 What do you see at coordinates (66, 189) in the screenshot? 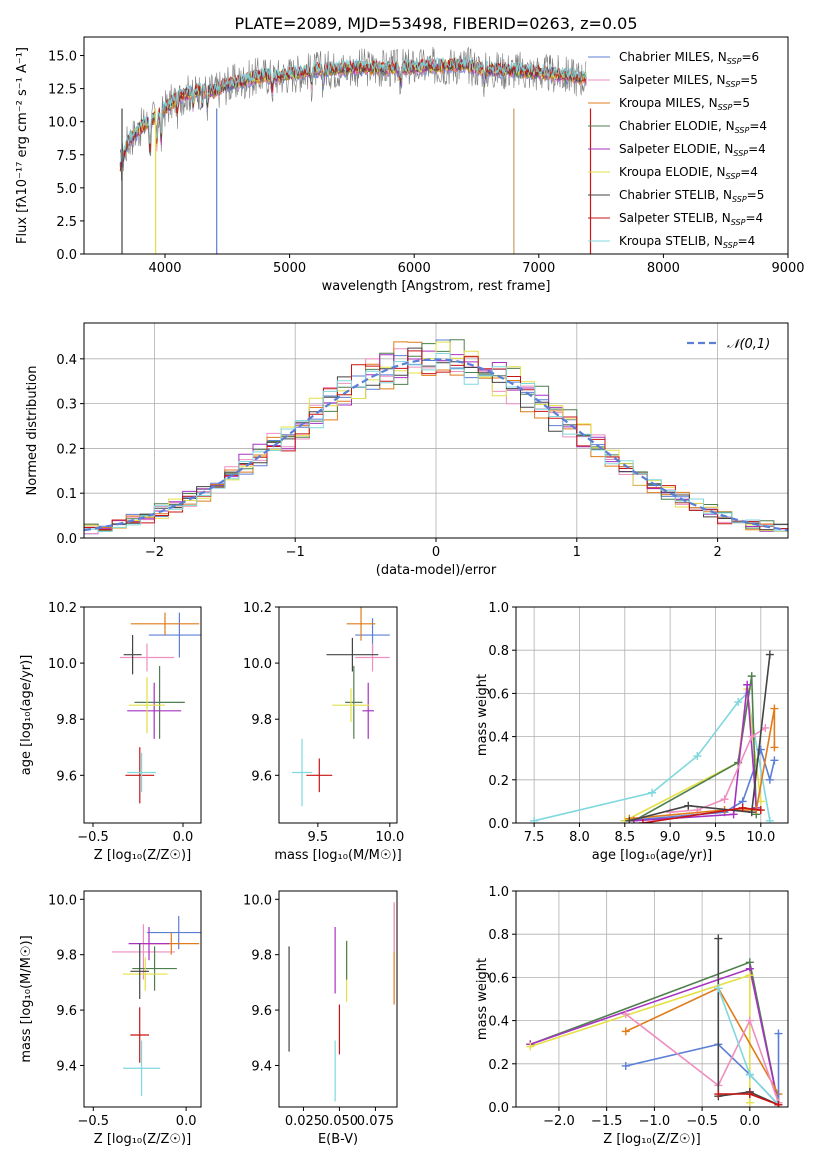
I see `y-tick-label: 5.0` at bounding box center [66, 189].